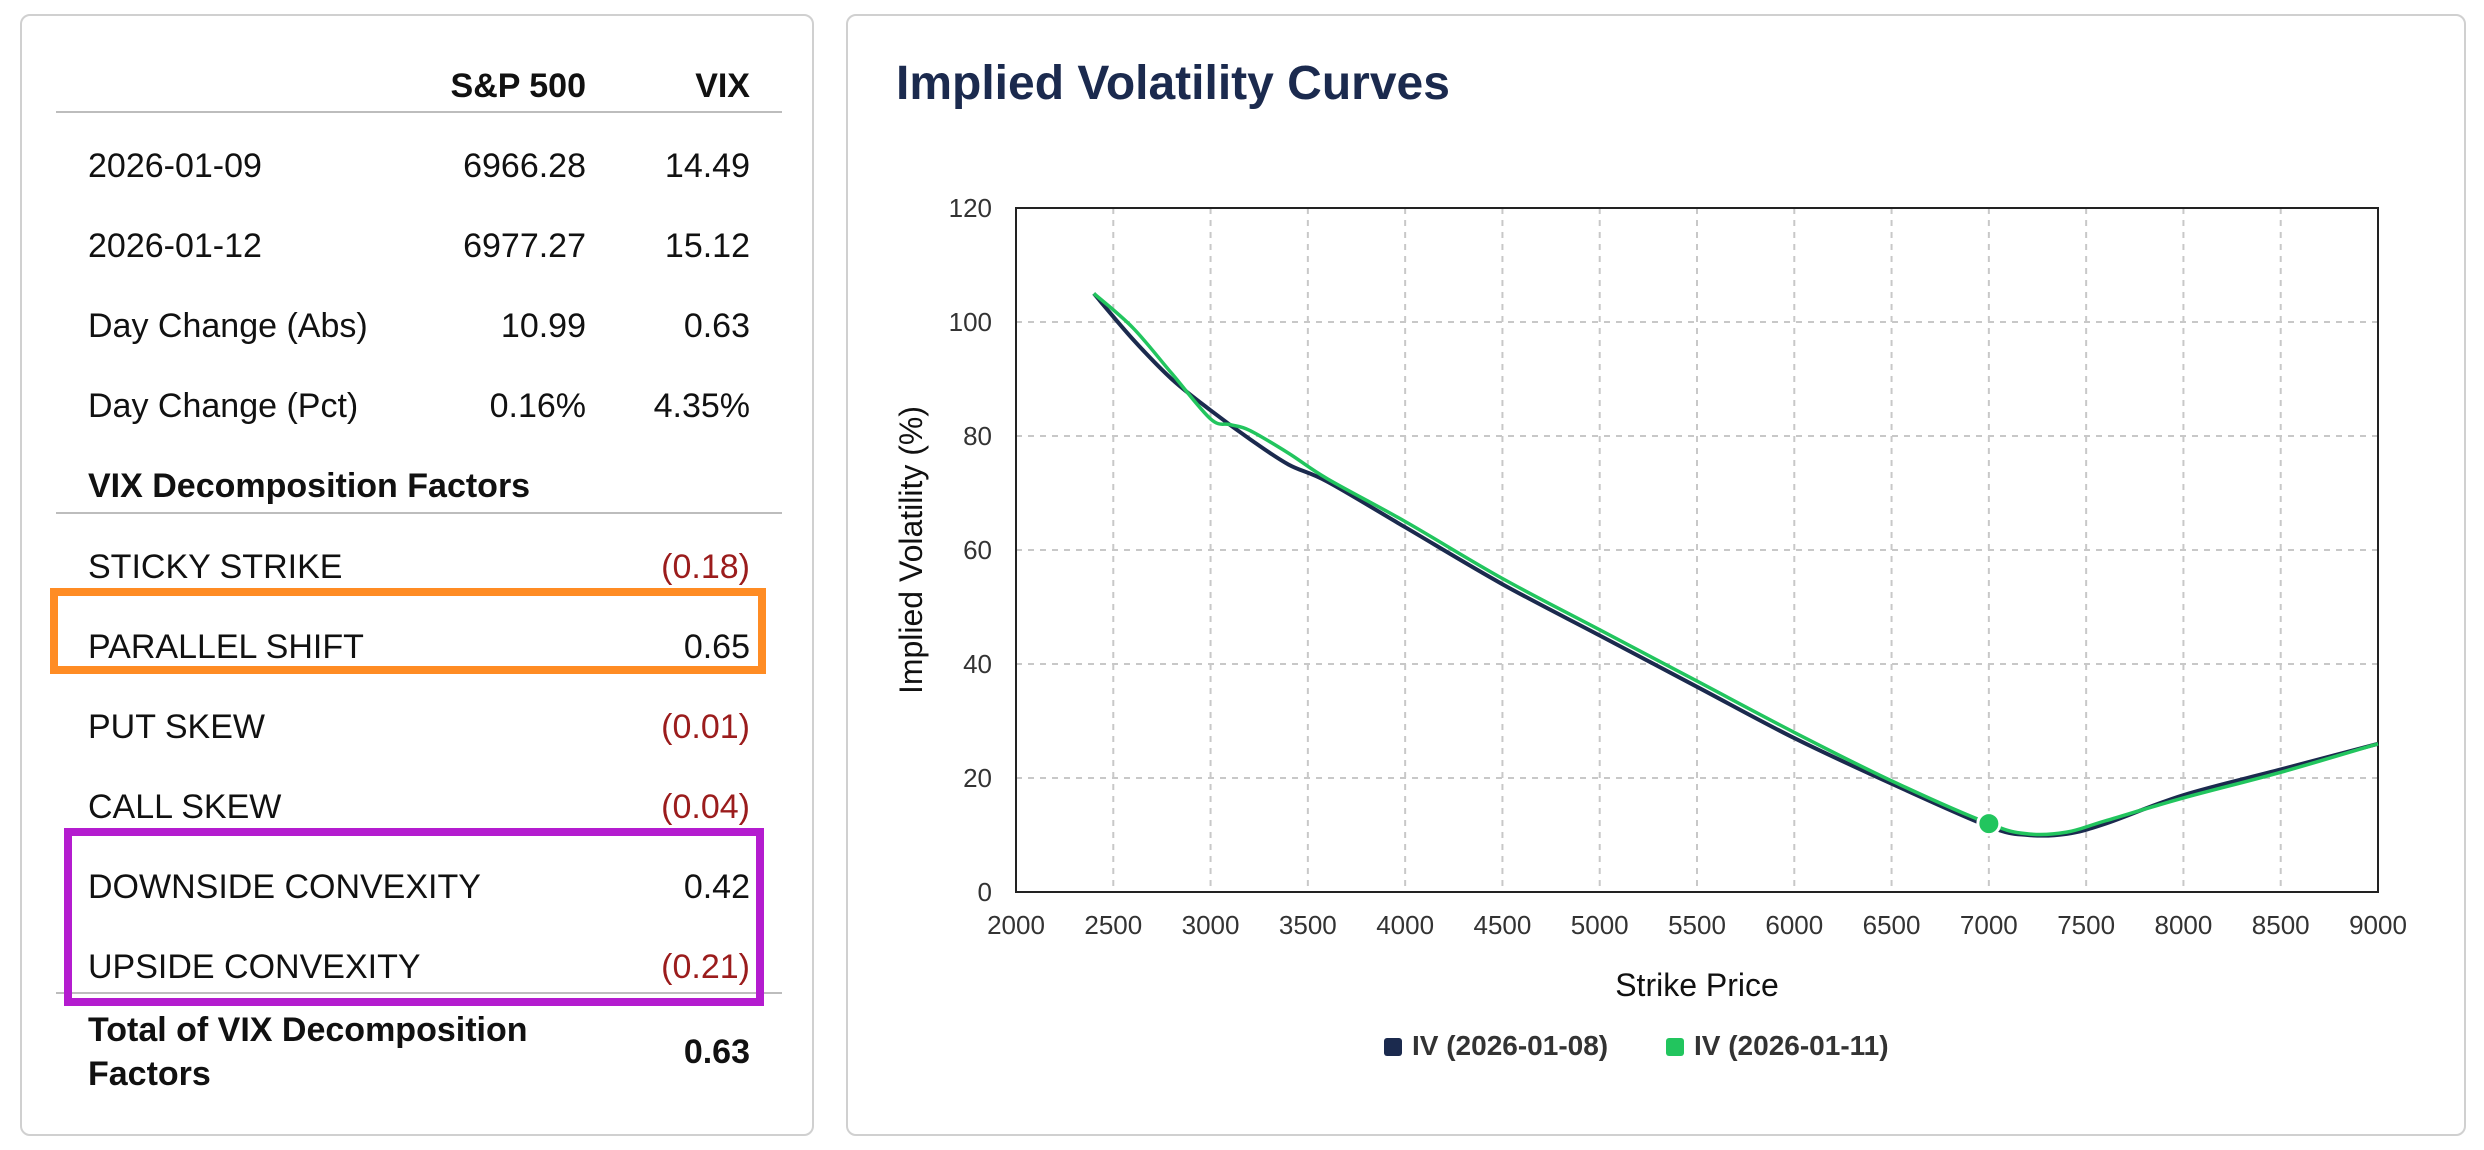 This screenshot has height=1150, width=2484. What do you see at coordinates (419, 567) in the screenshot?
I see `factor-row-sticky-strike: STICKY STRIKE (0.18)` at bounding box center [419, 567].